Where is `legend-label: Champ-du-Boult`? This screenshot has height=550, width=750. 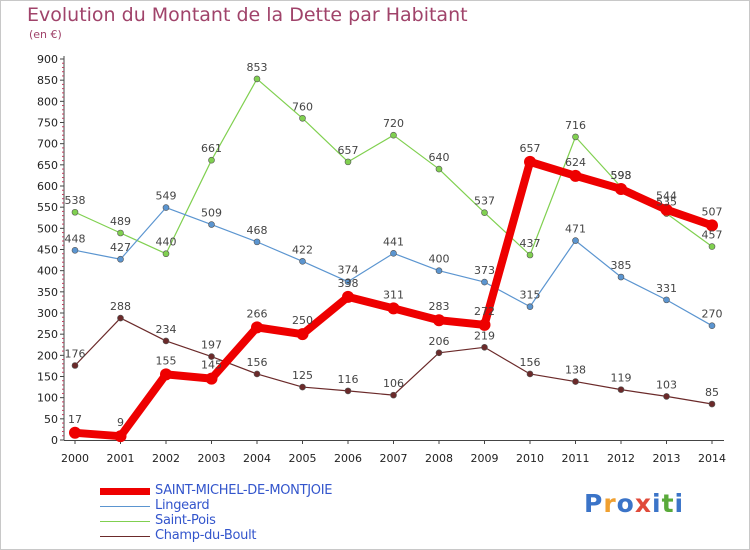 legend-label: Champ-du-Boult is located at coordinates (206, 535).